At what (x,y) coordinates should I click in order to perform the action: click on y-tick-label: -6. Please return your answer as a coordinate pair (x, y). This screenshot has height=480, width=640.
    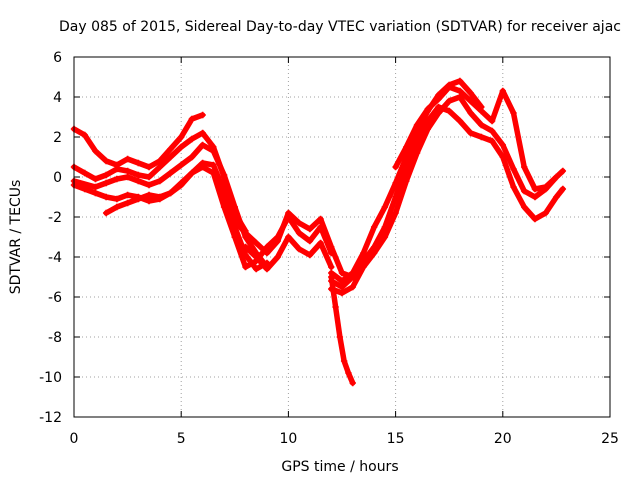
    Looking at the image, I should click on (55, 298).